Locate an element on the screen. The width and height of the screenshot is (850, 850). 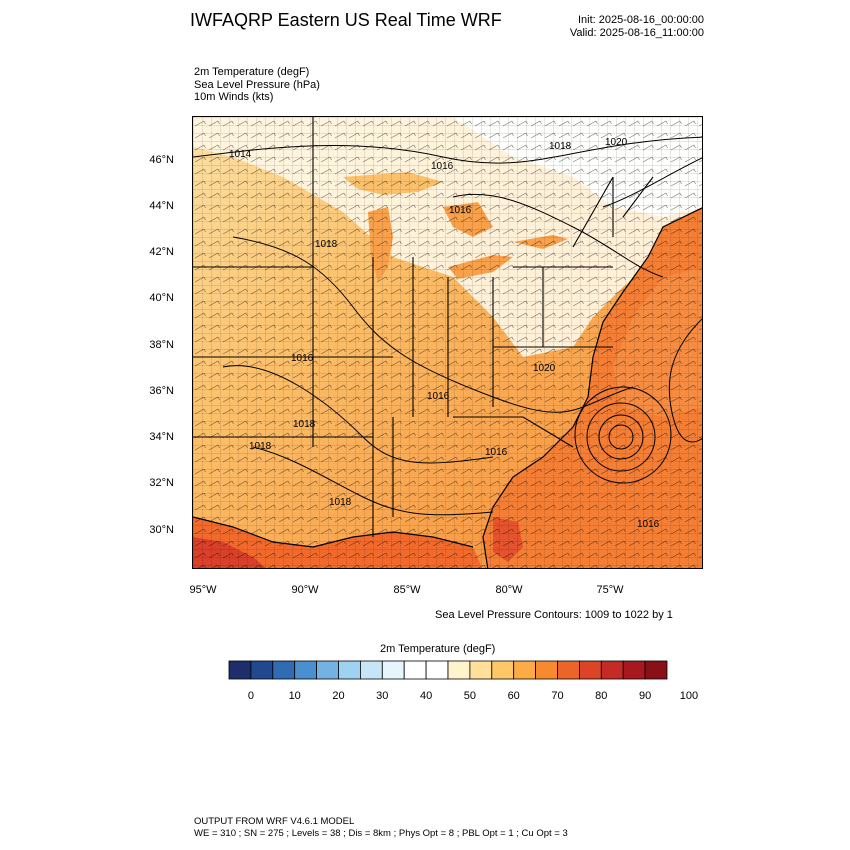
colorbar is located at coordinates (448, 670).